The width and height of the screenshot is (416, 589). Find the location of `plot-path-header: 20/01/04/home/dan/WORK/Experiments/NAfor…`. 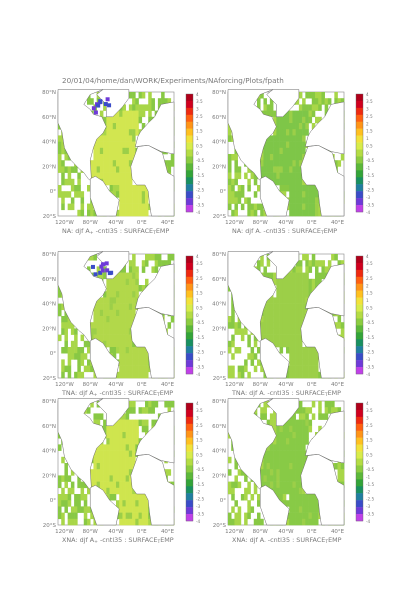

plot-path-header: 20/01/04/home/dan/WORK/Experiments/NAfor… is located at coordinates (173, 80).